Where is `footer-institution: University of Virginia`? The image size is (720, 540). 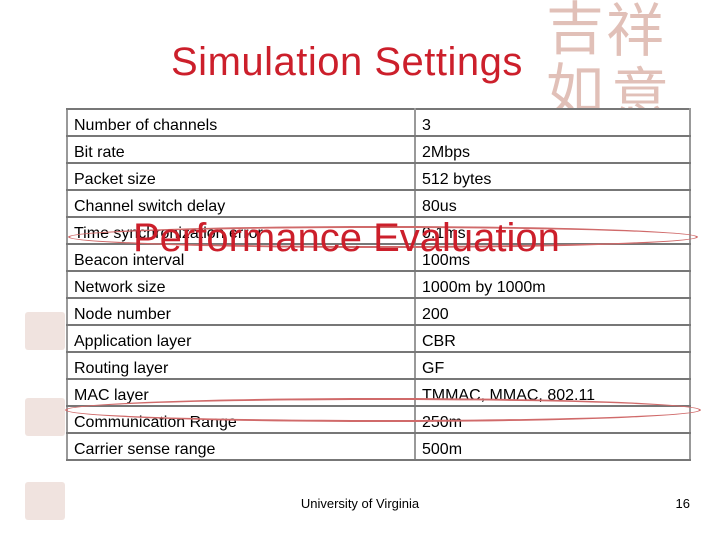 footer-institution: University of Virginia is located at coordinates (360, 503).